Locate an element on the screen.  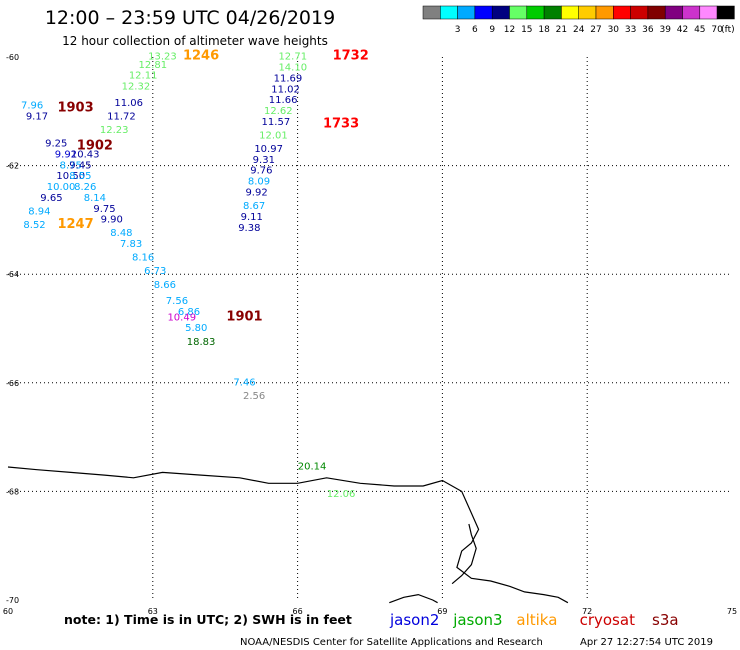
coastline-fragment is located at coordinates (413, 598).